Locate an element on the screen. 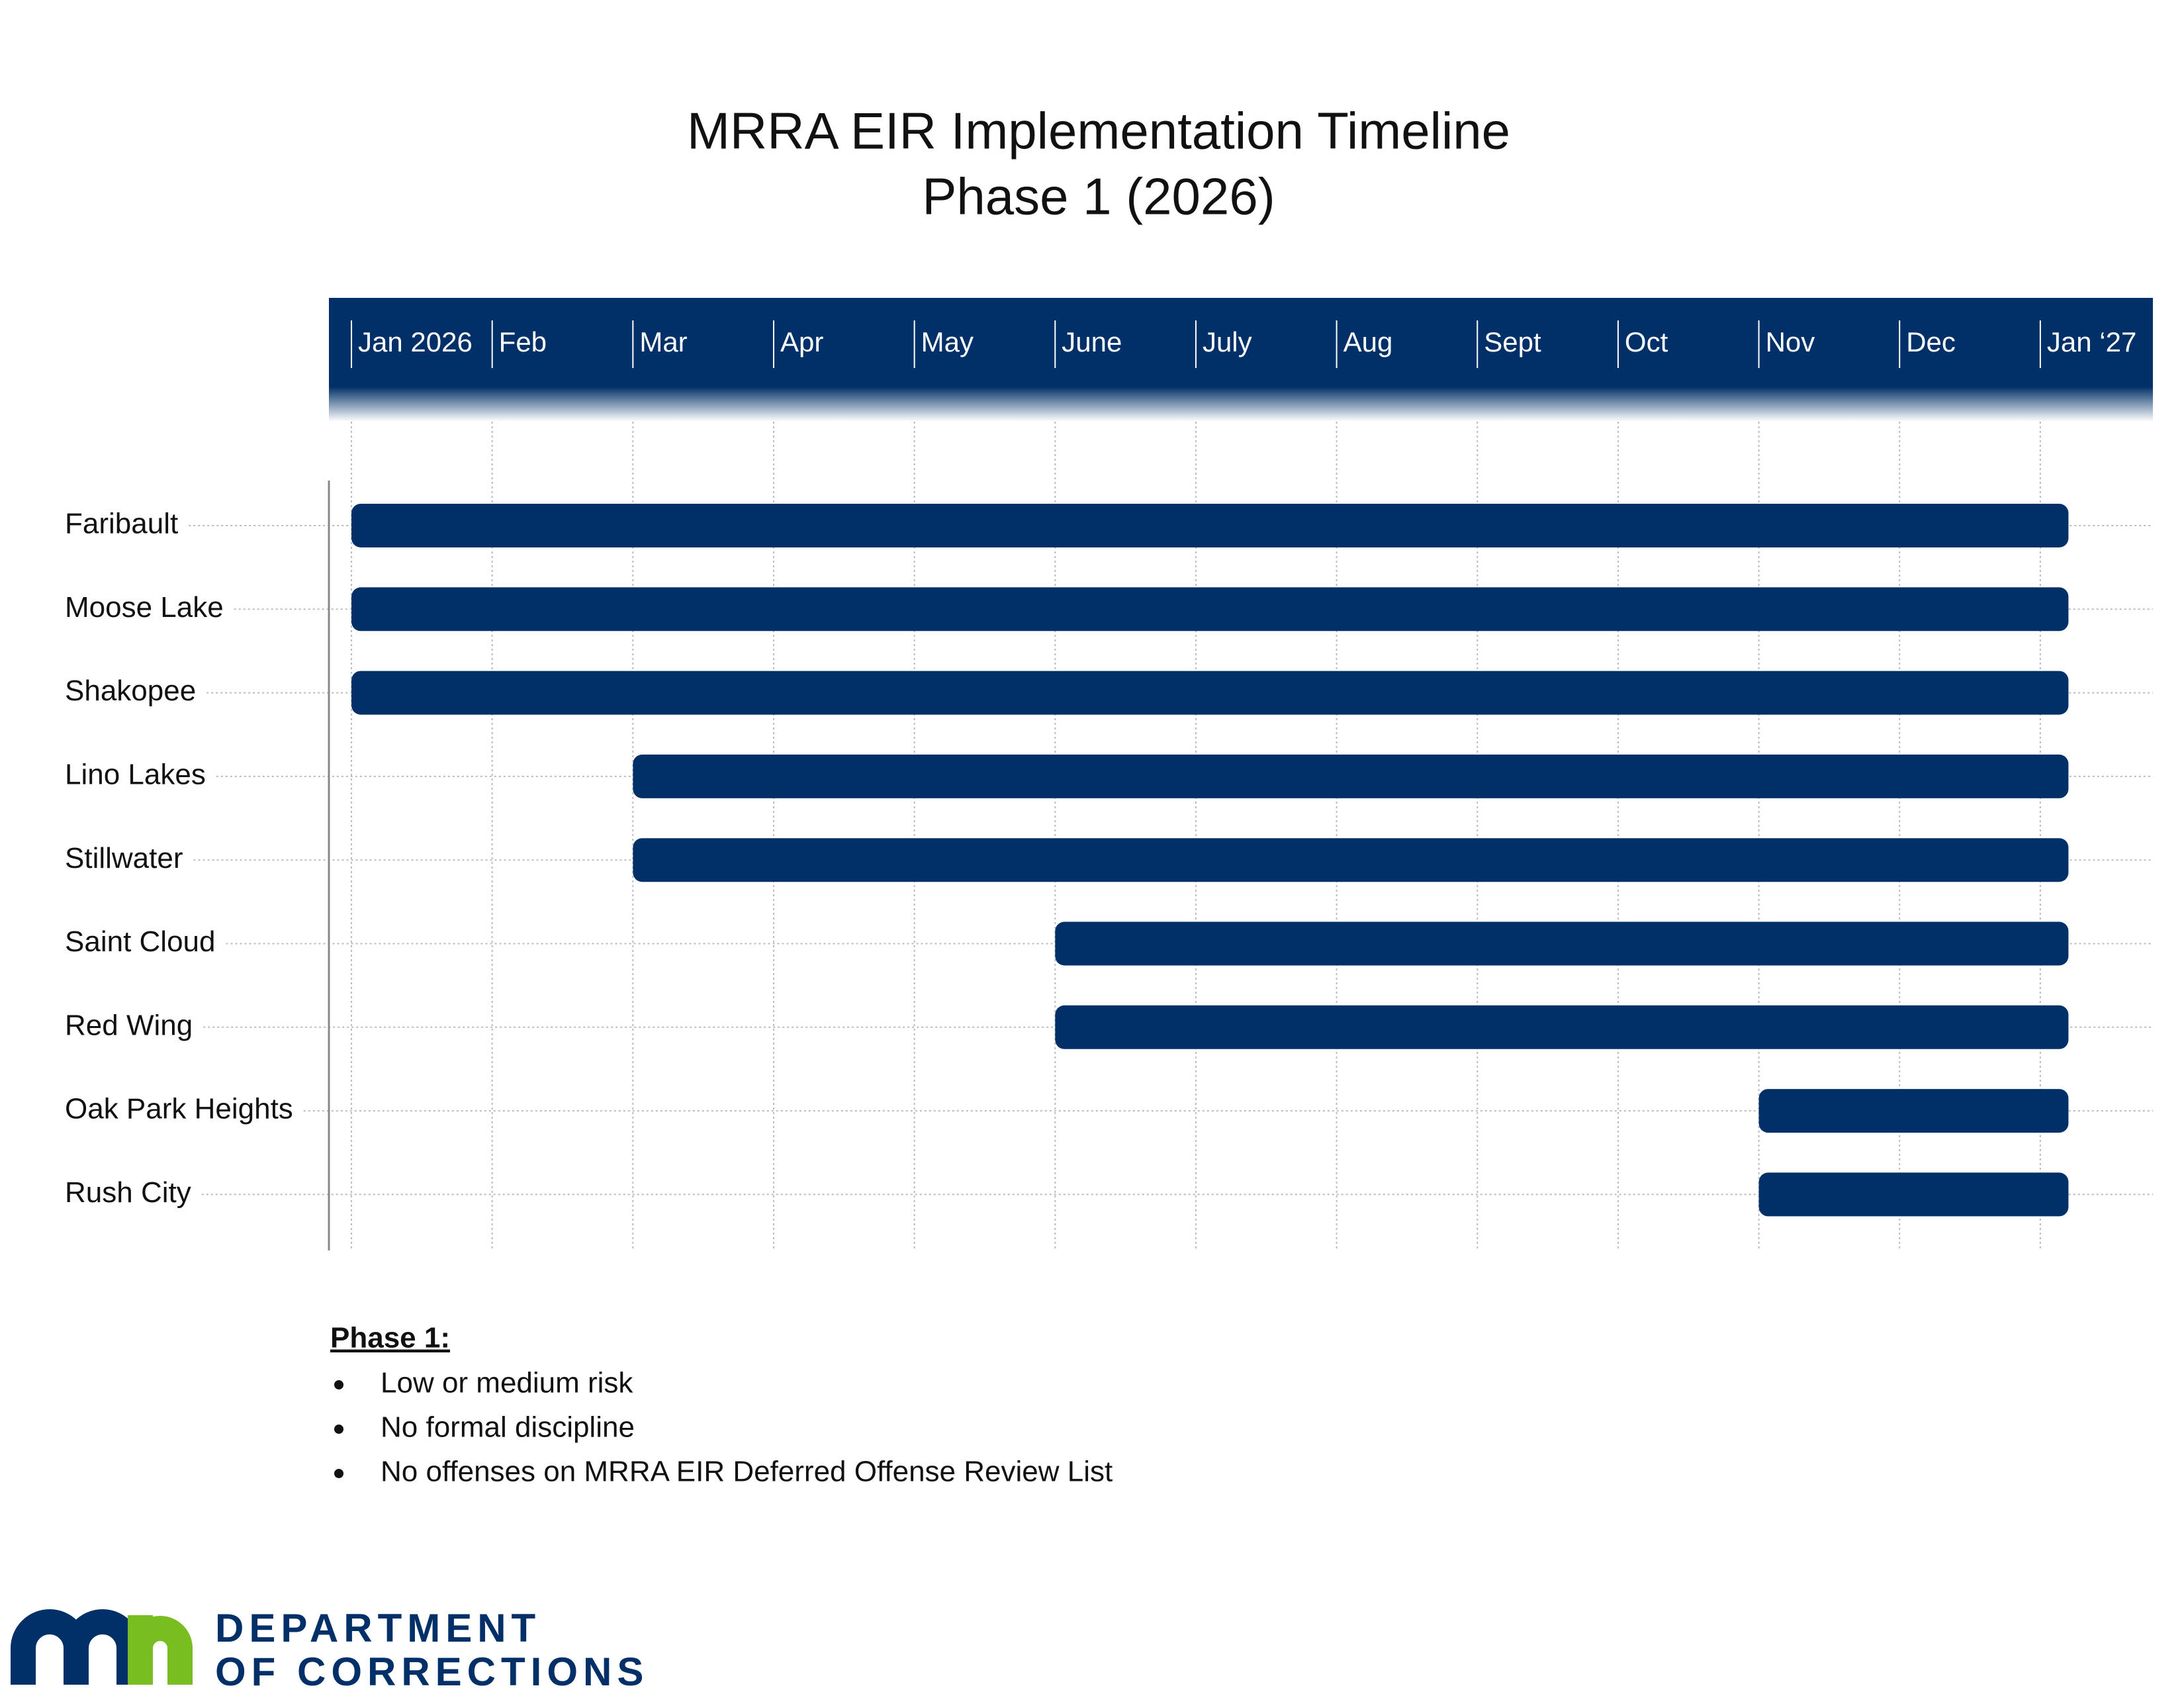  y-tick-label: Oak Park Heights is located at coordinates (179, 1109).